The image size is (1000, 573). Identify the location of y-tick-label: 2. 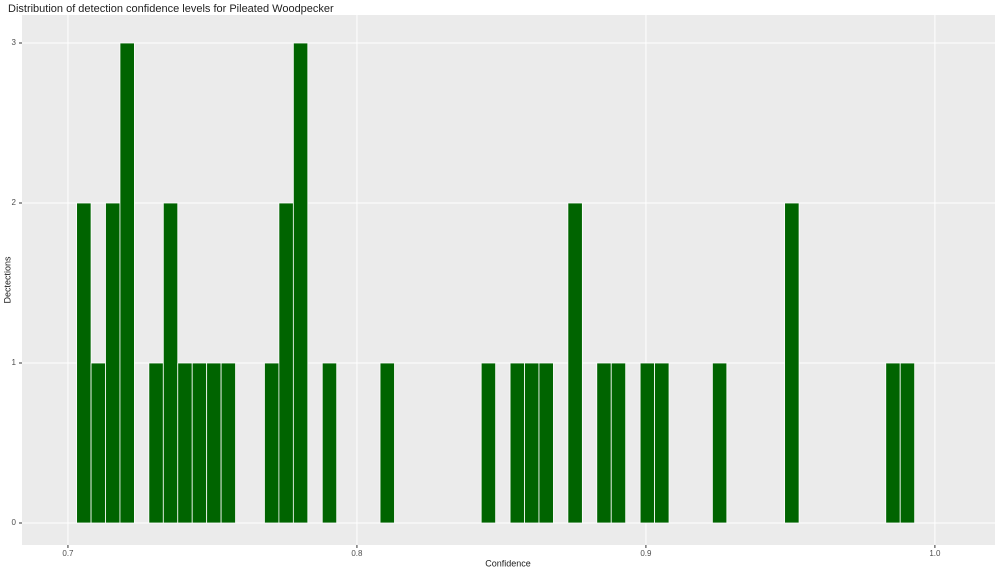
(14, 202).